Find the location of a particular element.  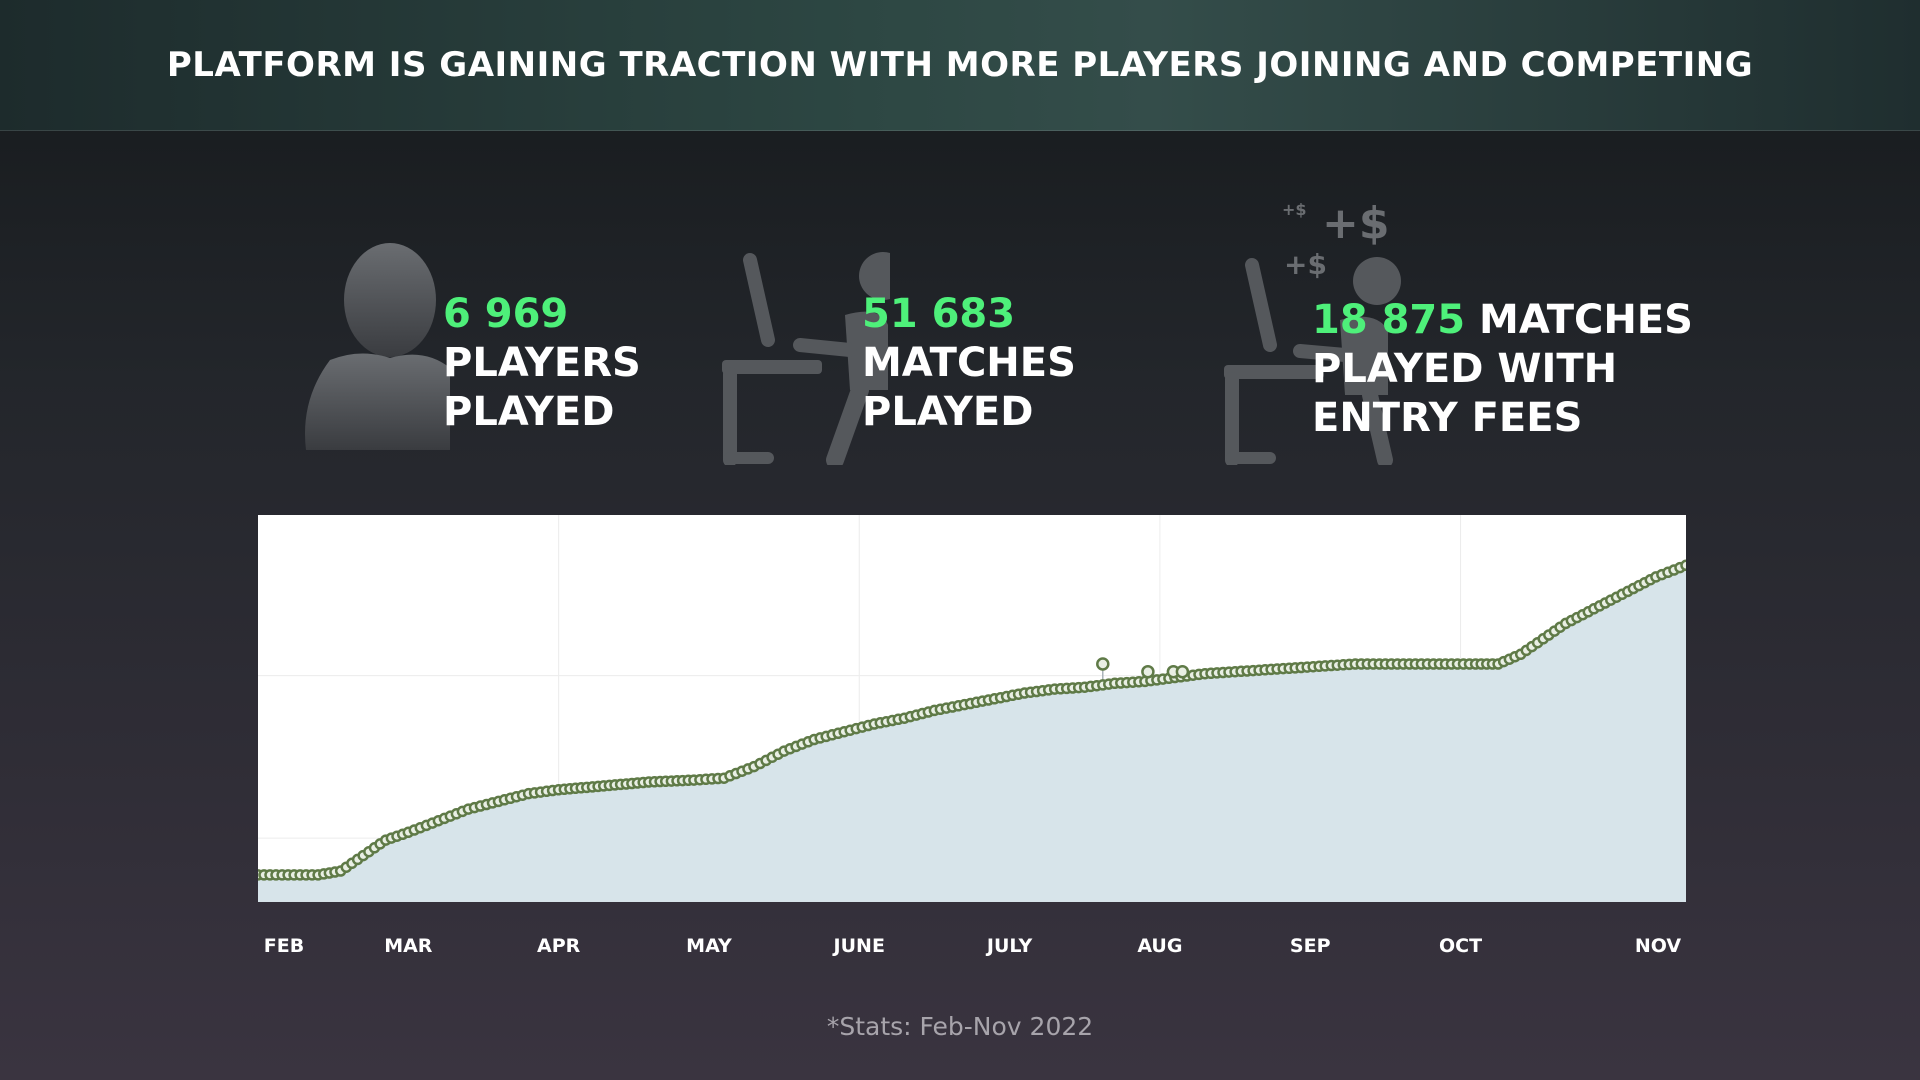

gamer-earning-money-icon is located at coordinates (1312, 361).